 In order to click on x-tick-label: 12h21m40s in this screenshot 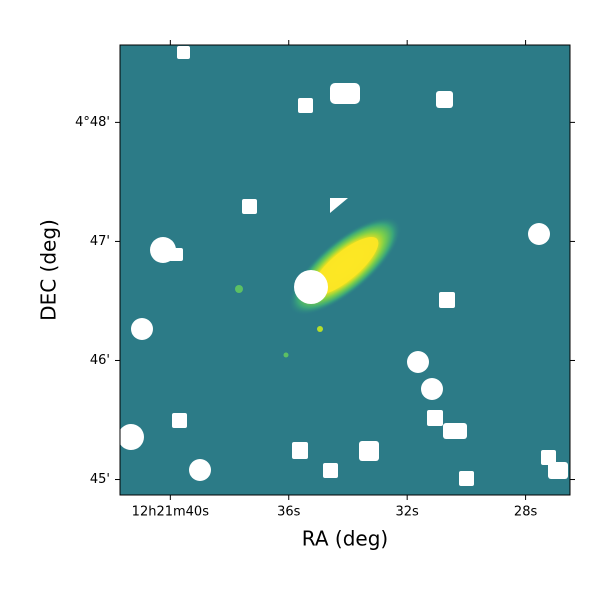, I will do `click(171, 512)`.